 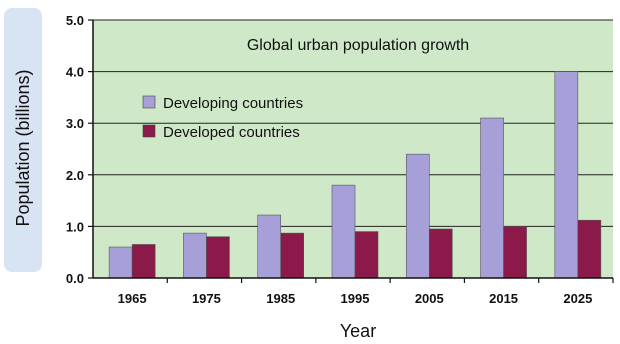 I want to click on y-tick-label: 4.0, so click(x=75, y=72).